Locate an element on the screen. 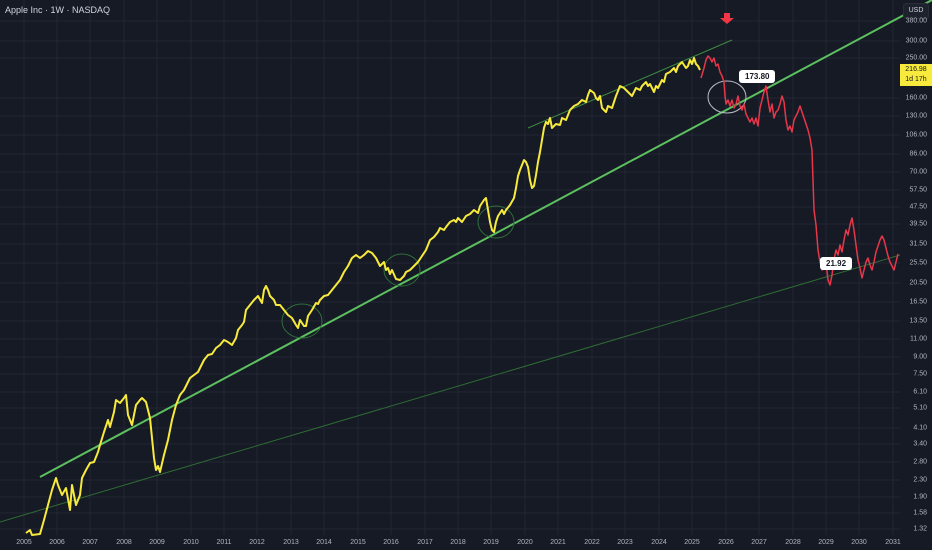 The width and height of the screenshot is (932, 550). upper-channel-line is located at coordinates (630, 84).